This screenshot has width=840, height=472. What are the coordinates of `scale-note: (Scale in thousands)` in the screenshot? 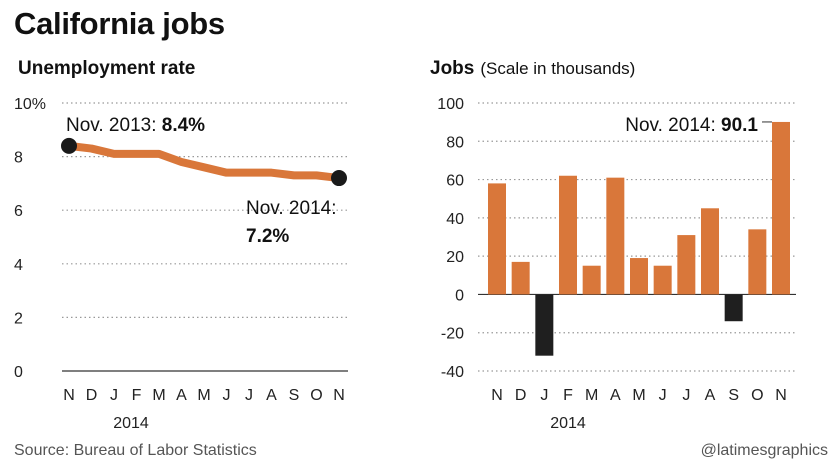 It's located at (558, 68).